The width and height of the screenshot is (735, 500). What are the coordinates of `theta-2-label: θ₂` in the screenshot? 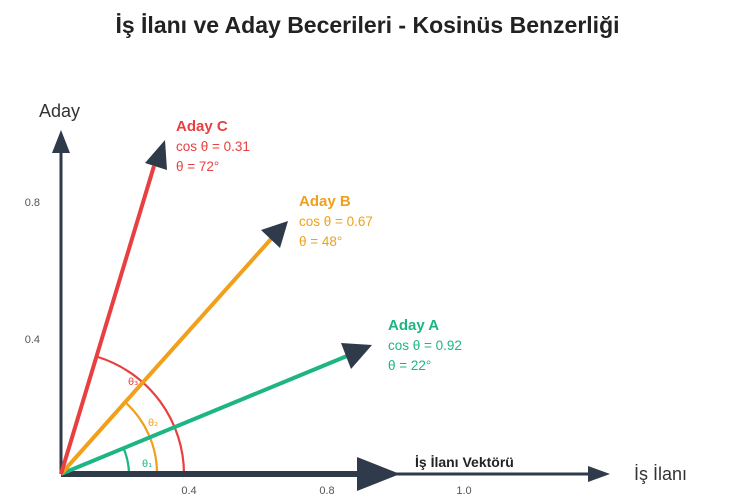 It's located at (153, 423).